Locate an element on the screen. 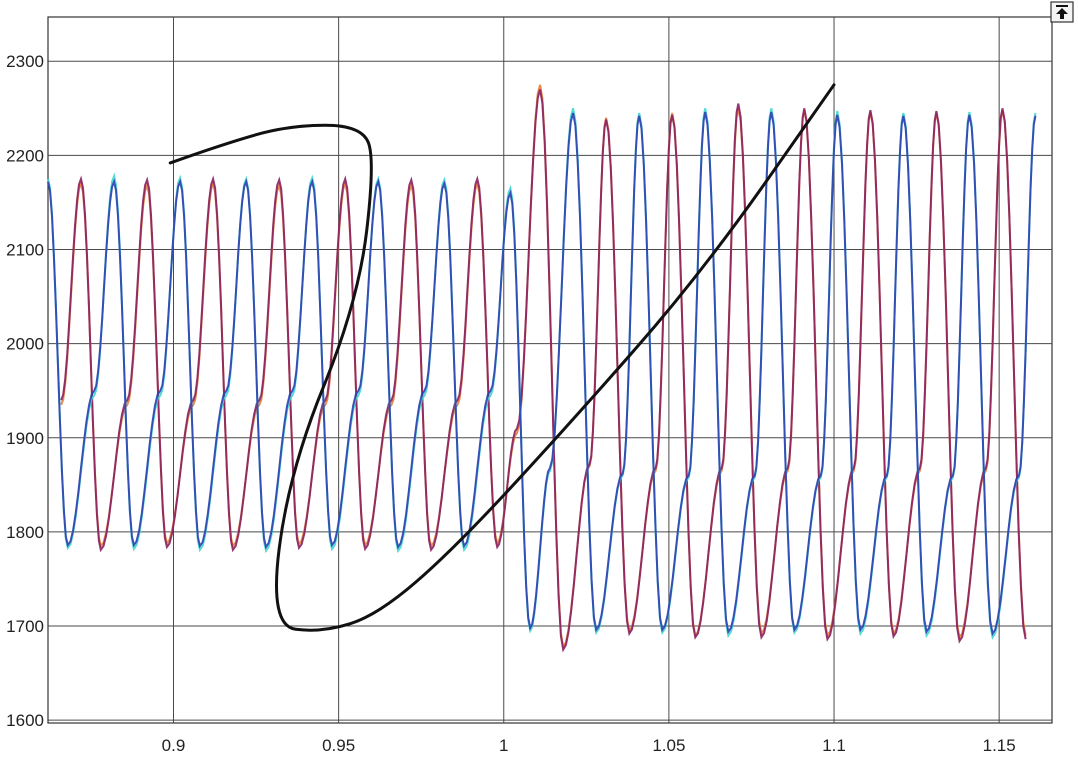  x-tick-label: 0.9 is located at coordinates (174, 745).